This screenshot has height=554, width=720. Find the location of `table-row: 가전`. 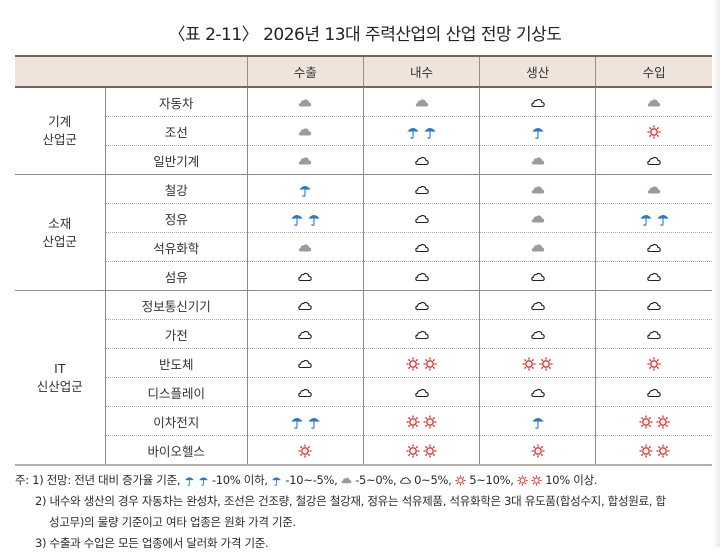

table-row: 가전 is located at coordinates (363, 334).